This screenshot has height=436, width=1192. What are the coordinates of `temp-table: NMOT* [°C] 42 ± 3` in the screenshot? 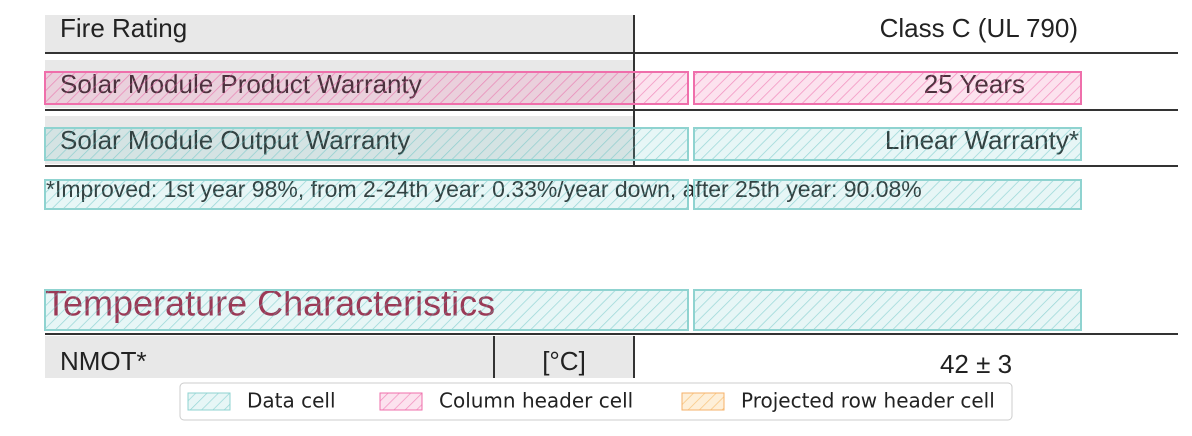 It's located at (528, 357).